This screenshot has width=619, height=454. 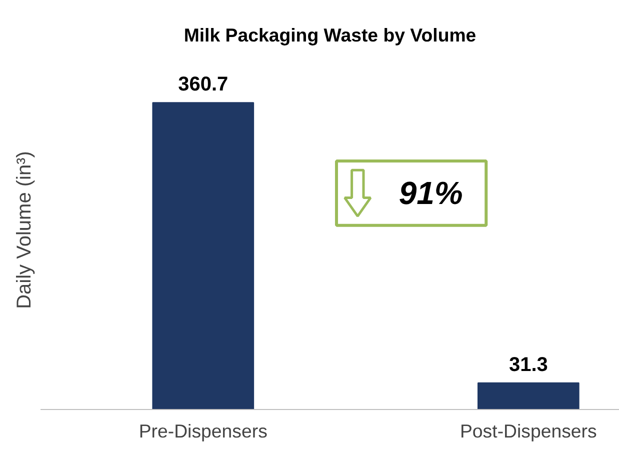 I want to click on x-tick-label: Pre-Dispensers, so click(x=203, y=431).